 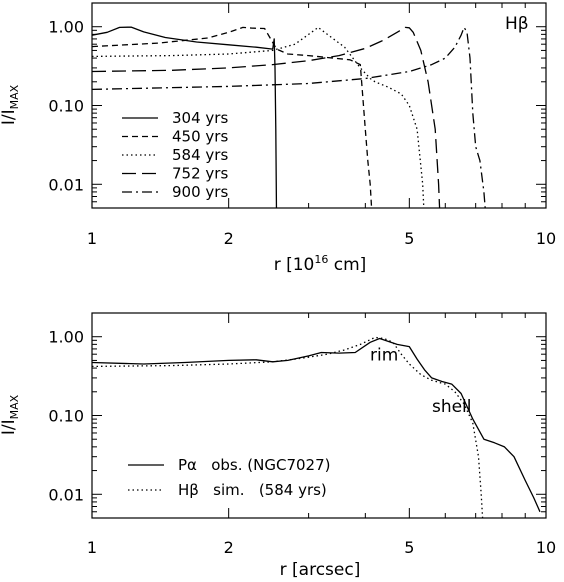 I want to click on legend-label: Pα obs. (NGC7027), so click(x=254, y=465).